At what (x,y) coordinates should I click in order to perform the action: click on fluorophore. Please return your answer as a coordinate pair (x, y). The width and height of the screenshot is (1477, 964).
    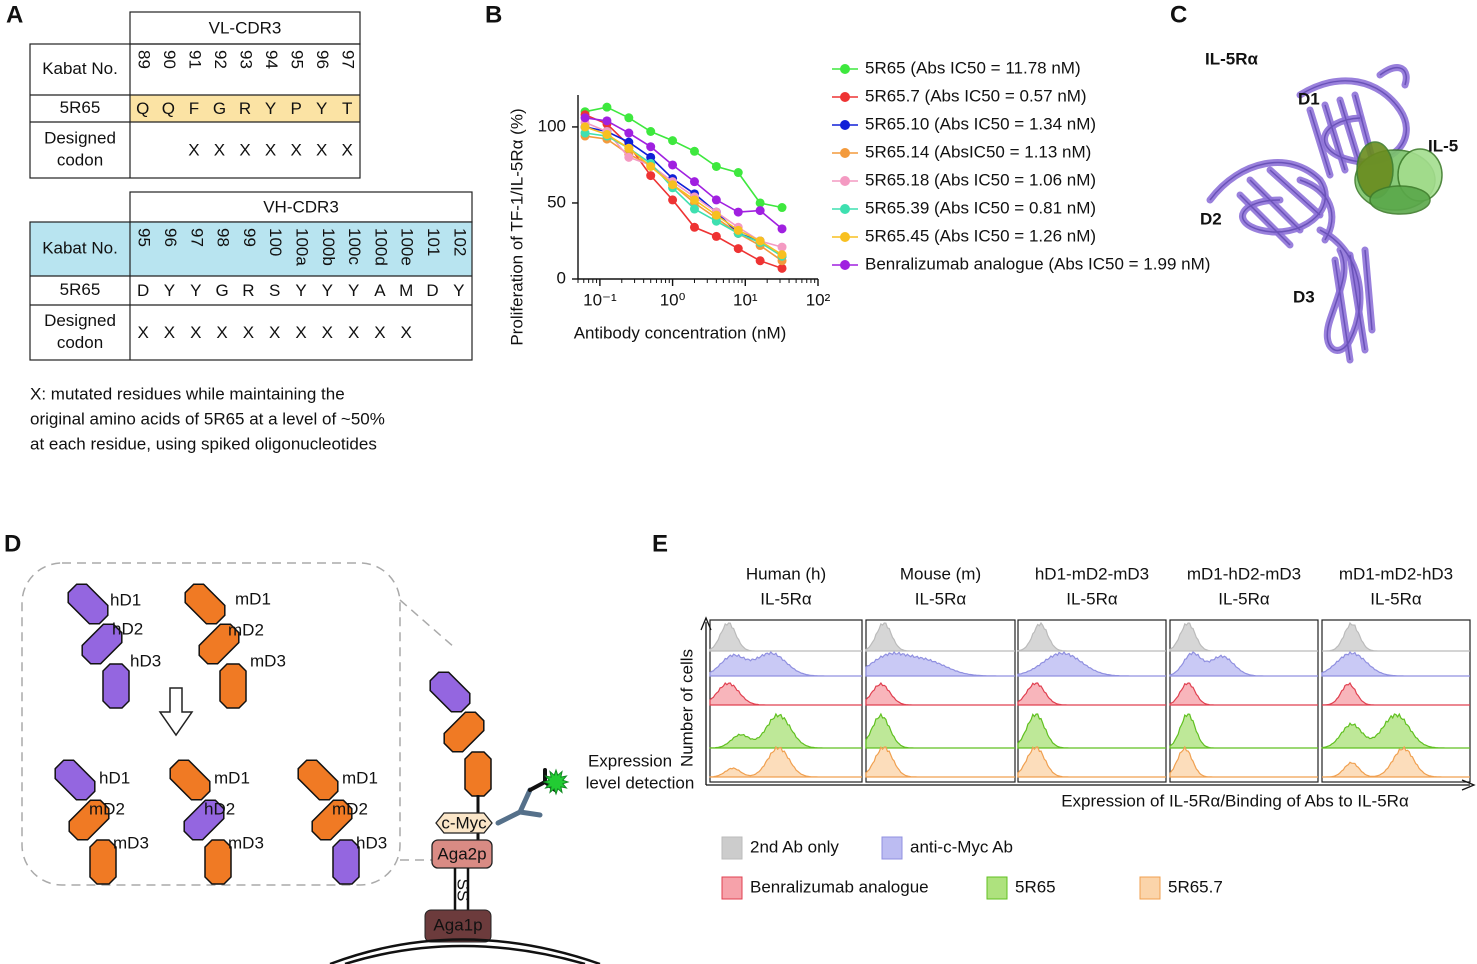
    Looking at the image, I should click on (556, 782).